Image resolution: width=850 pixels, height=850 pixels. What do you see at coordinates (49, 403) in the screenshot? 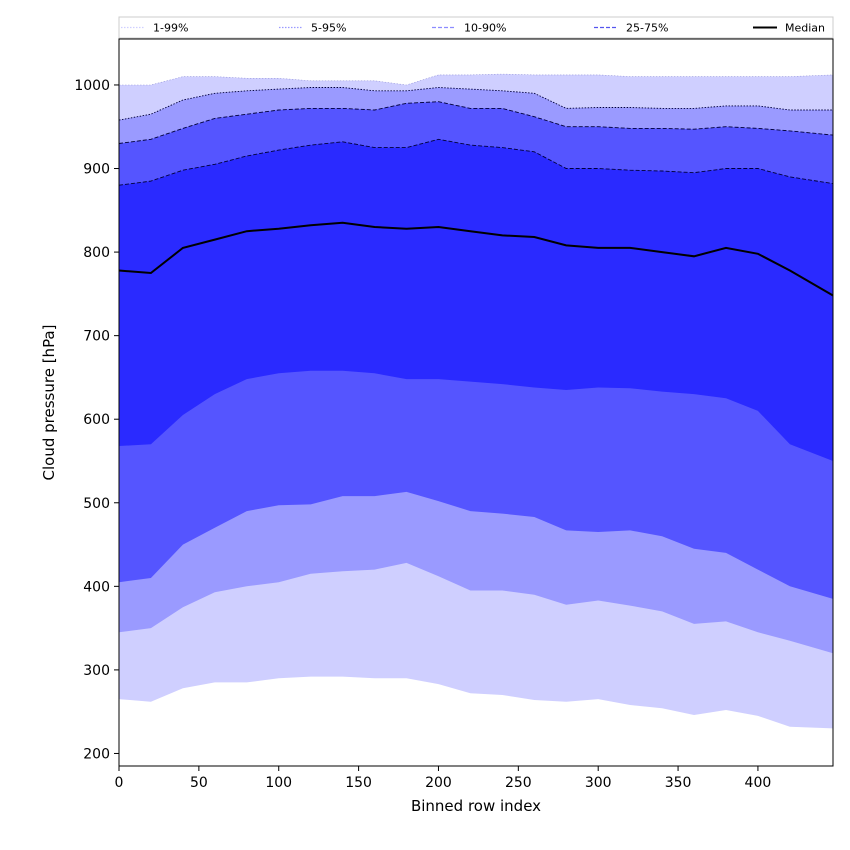
I see `y-axis-label: Cloud pressure [hPa]` at bounding box center [49, 403].